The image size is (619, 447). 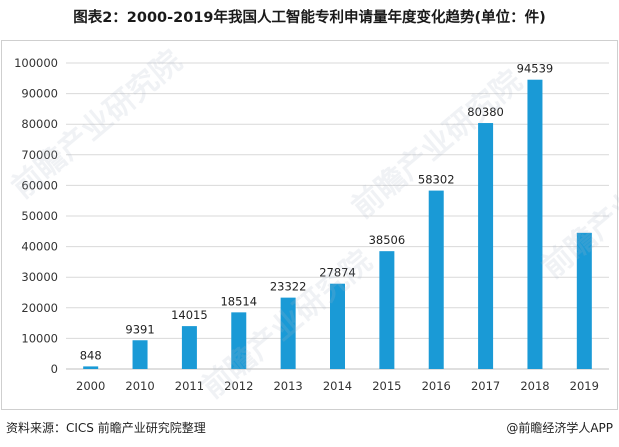 What do you see at coordinates (534, 386) in the screenshot?
I see `x-tick-label-2018: 2018` at bounding box center [534, 386].